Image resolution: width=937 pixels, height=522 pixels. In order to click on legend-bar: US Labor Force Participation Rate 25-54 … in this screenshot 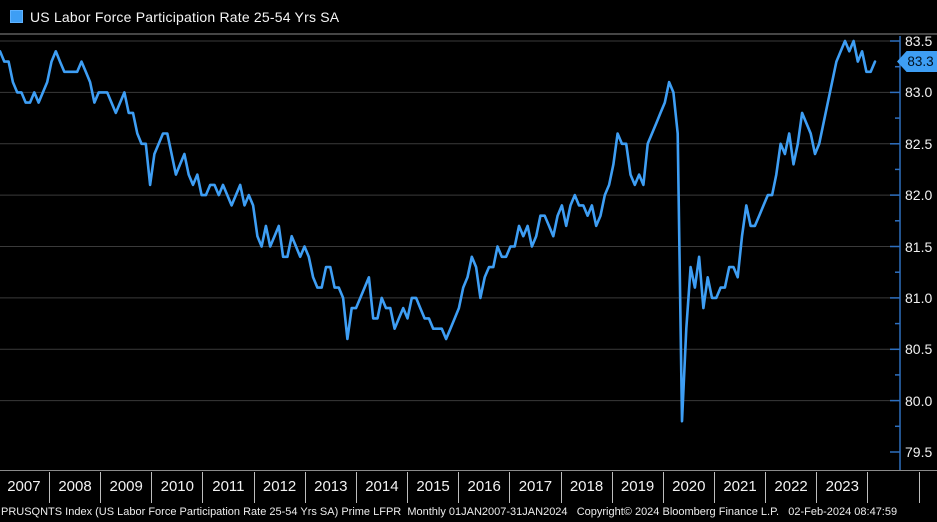, I will do `click(468, 16)`.